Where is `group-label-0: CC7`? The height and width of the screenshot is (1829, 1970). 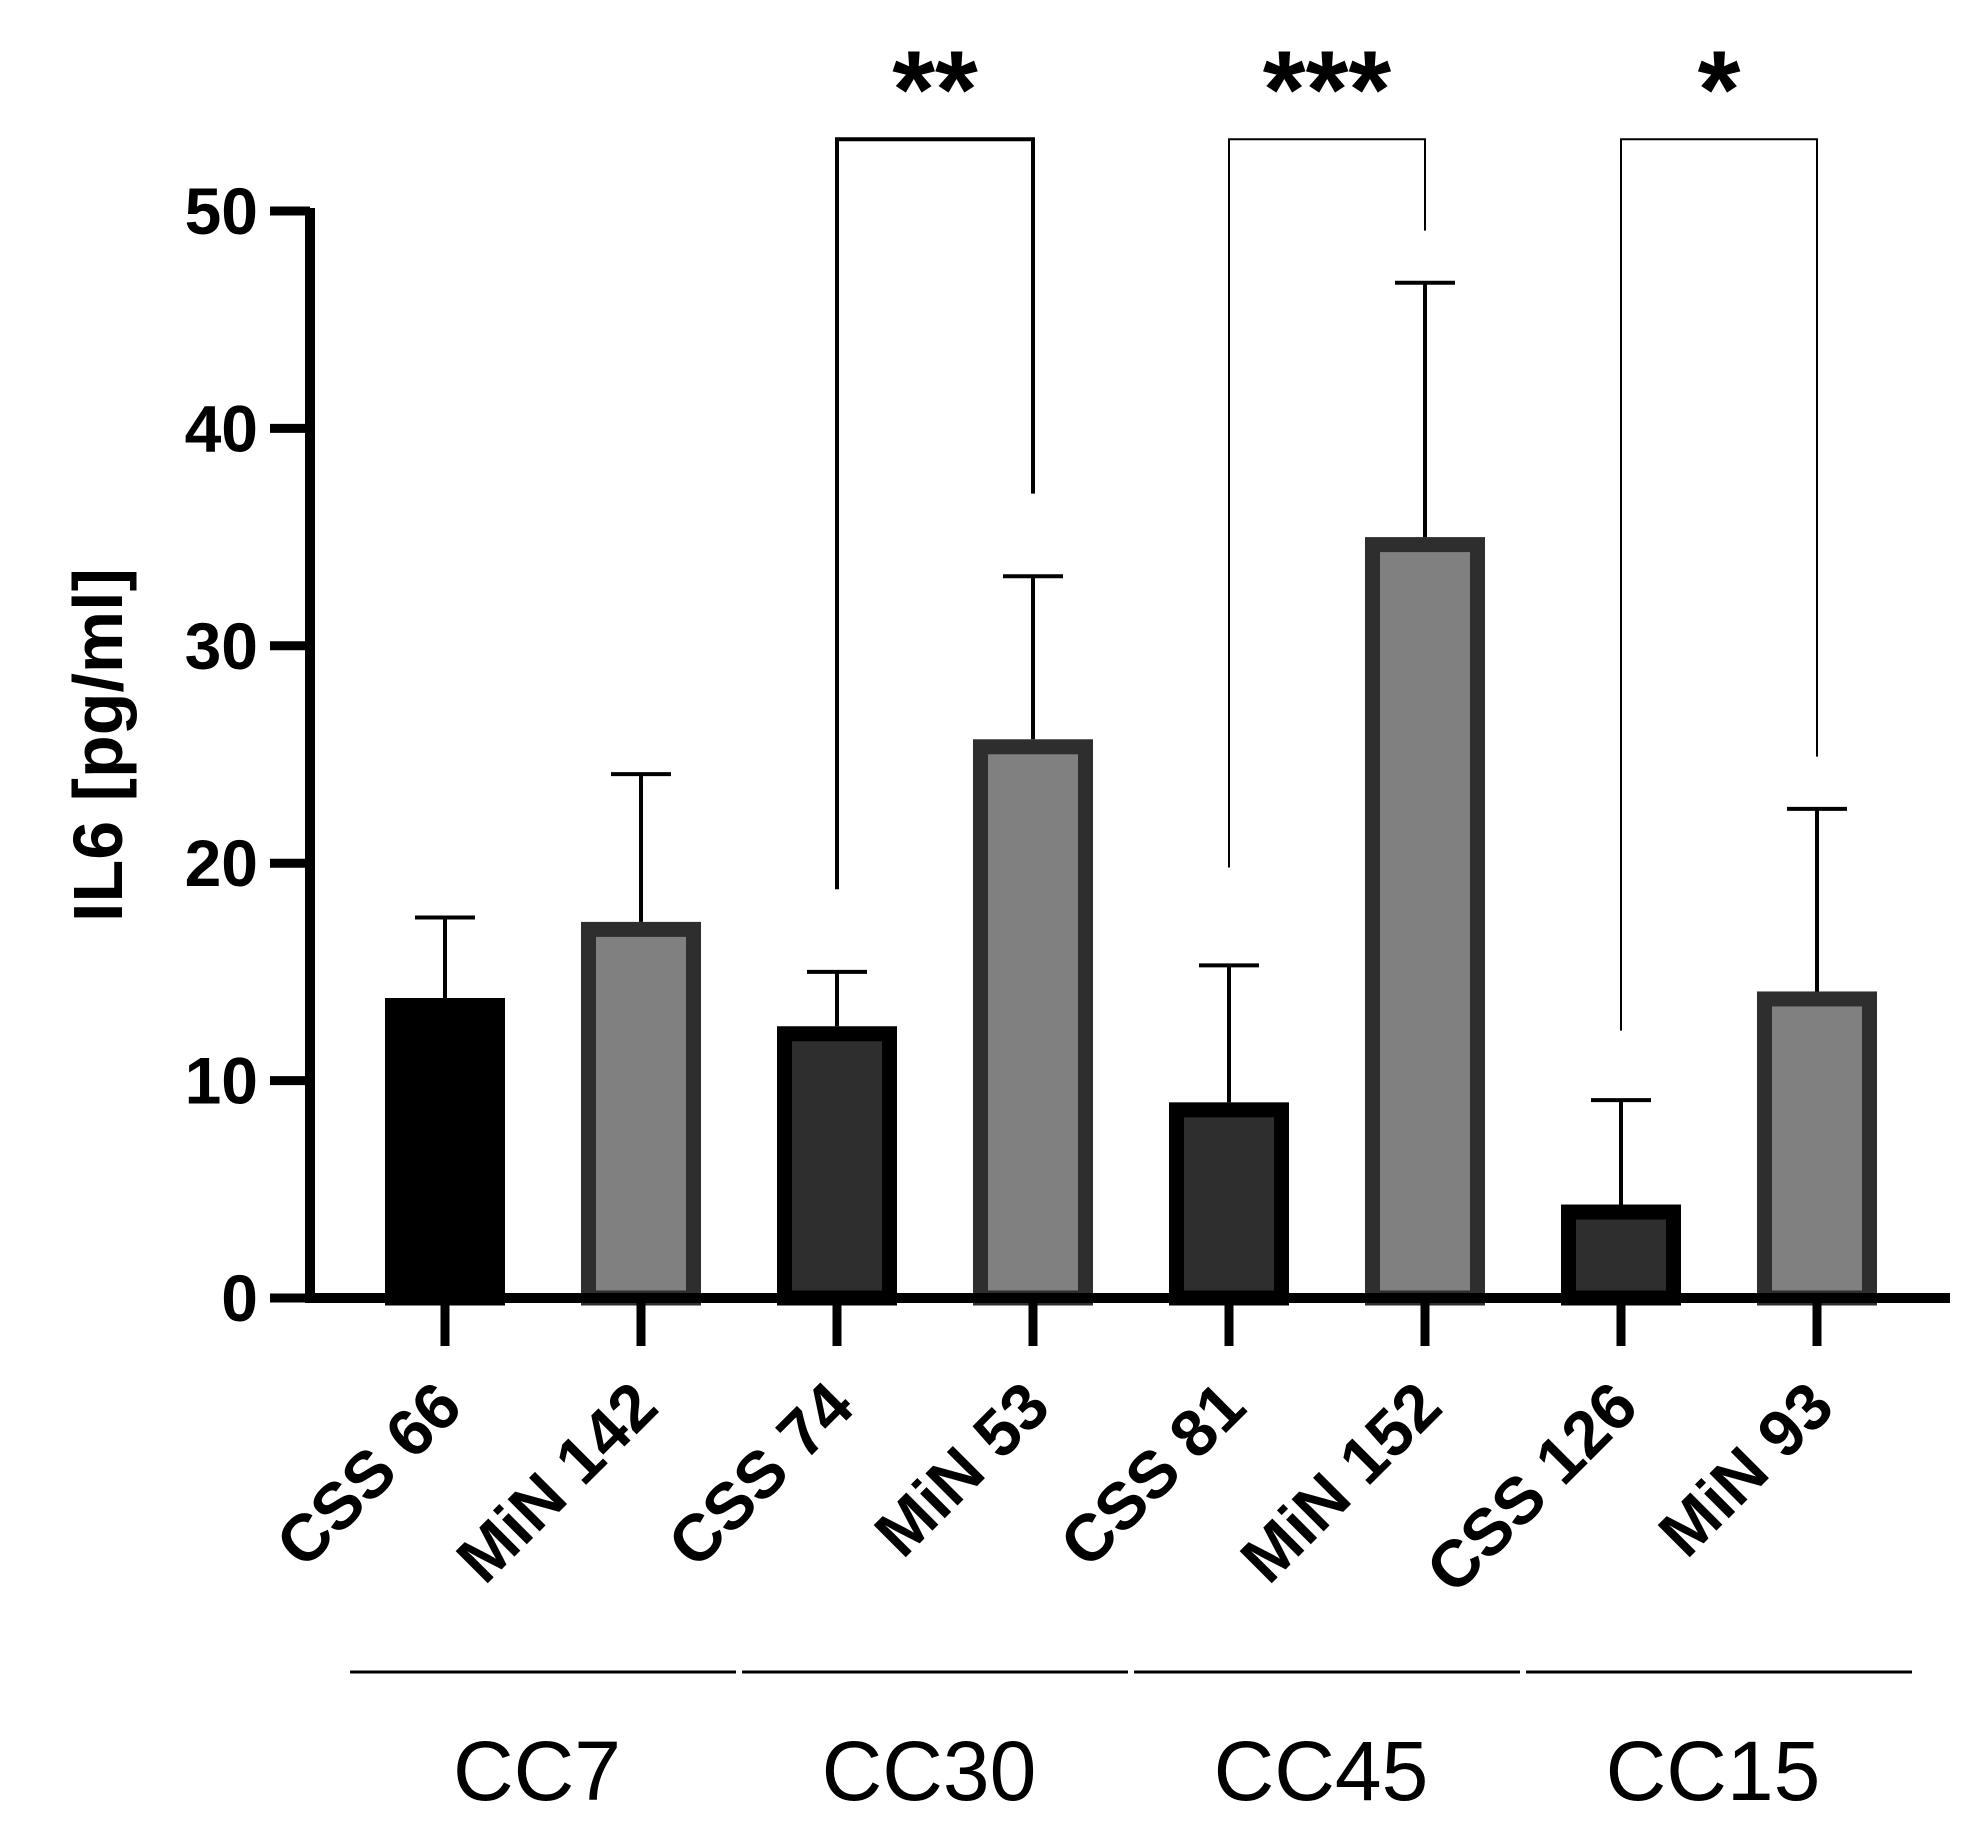
group-label-0: CC7 is located at coordinates (537, 1771).